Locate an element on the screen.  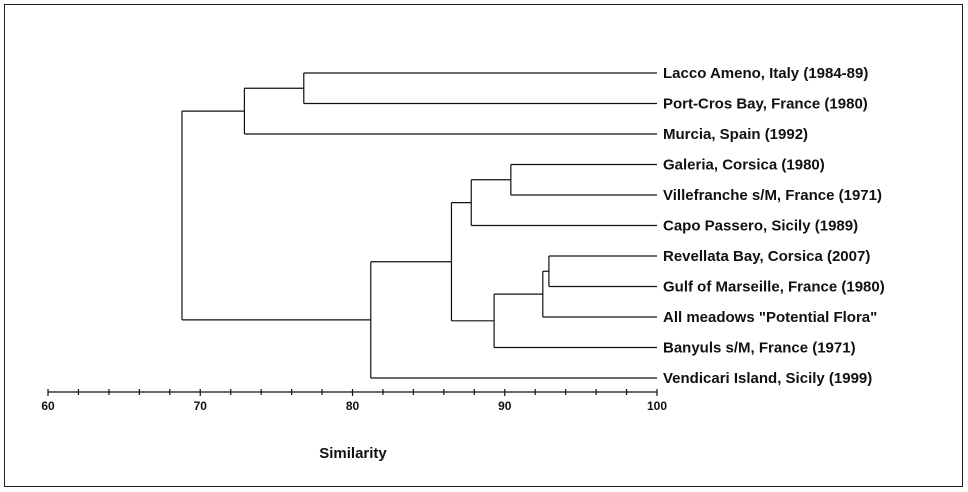
leaf-label: Vendicari Island, Sicily (1999) is located at coordinates (767, 378).